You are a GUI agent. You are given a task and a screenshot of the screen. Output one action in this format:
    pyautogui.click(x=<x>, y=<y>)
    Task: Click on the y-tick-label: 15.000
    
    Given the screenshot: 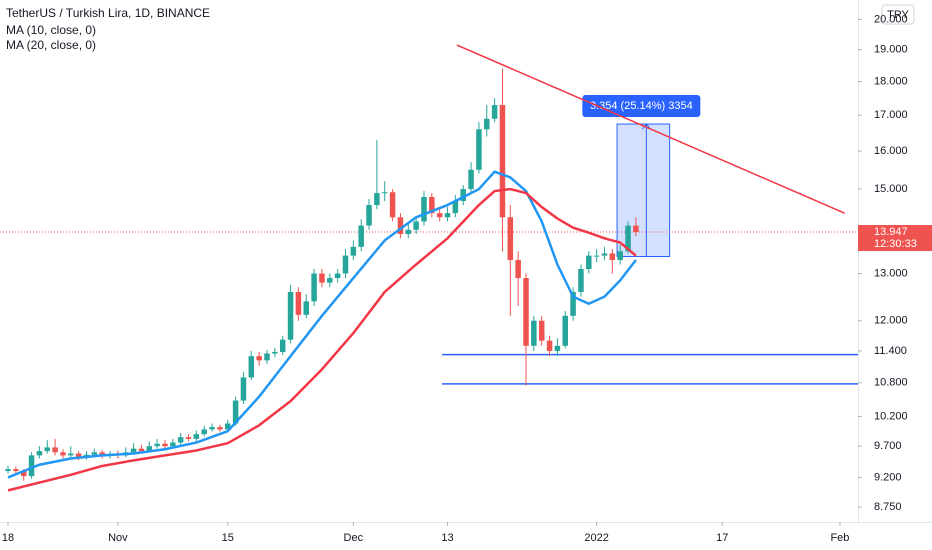 What is the action you would take?
    pyautogui.click(x=891, y=189)
    